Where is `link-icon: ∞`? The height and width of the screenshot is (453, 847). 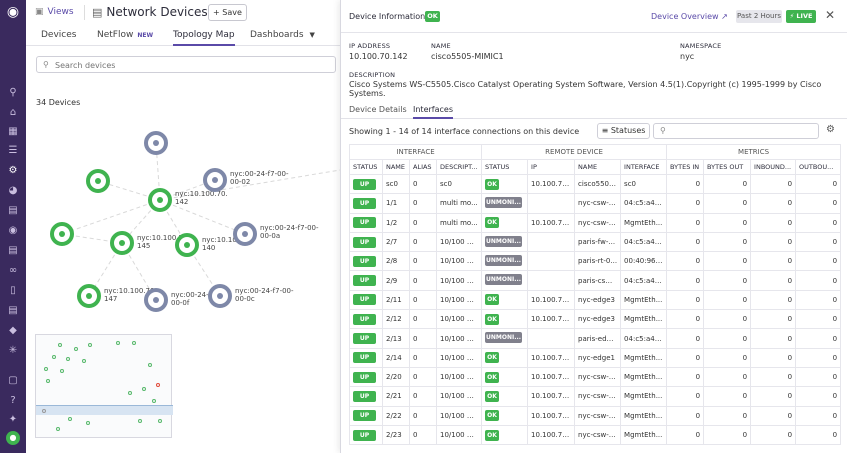 link-icon: ∞ is located at coordinates (13, 270).